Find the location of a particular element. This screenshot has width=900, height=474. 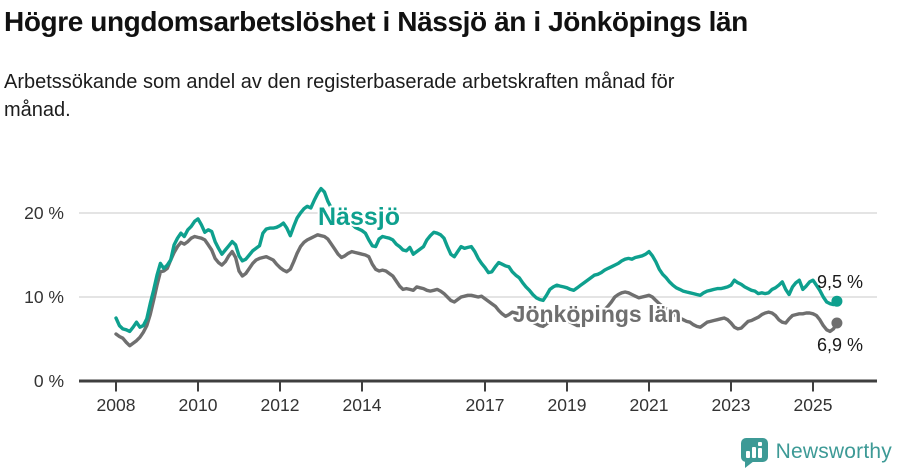

newsworthy-wordmark: Newsworthy is located at coordinates (833, 451).